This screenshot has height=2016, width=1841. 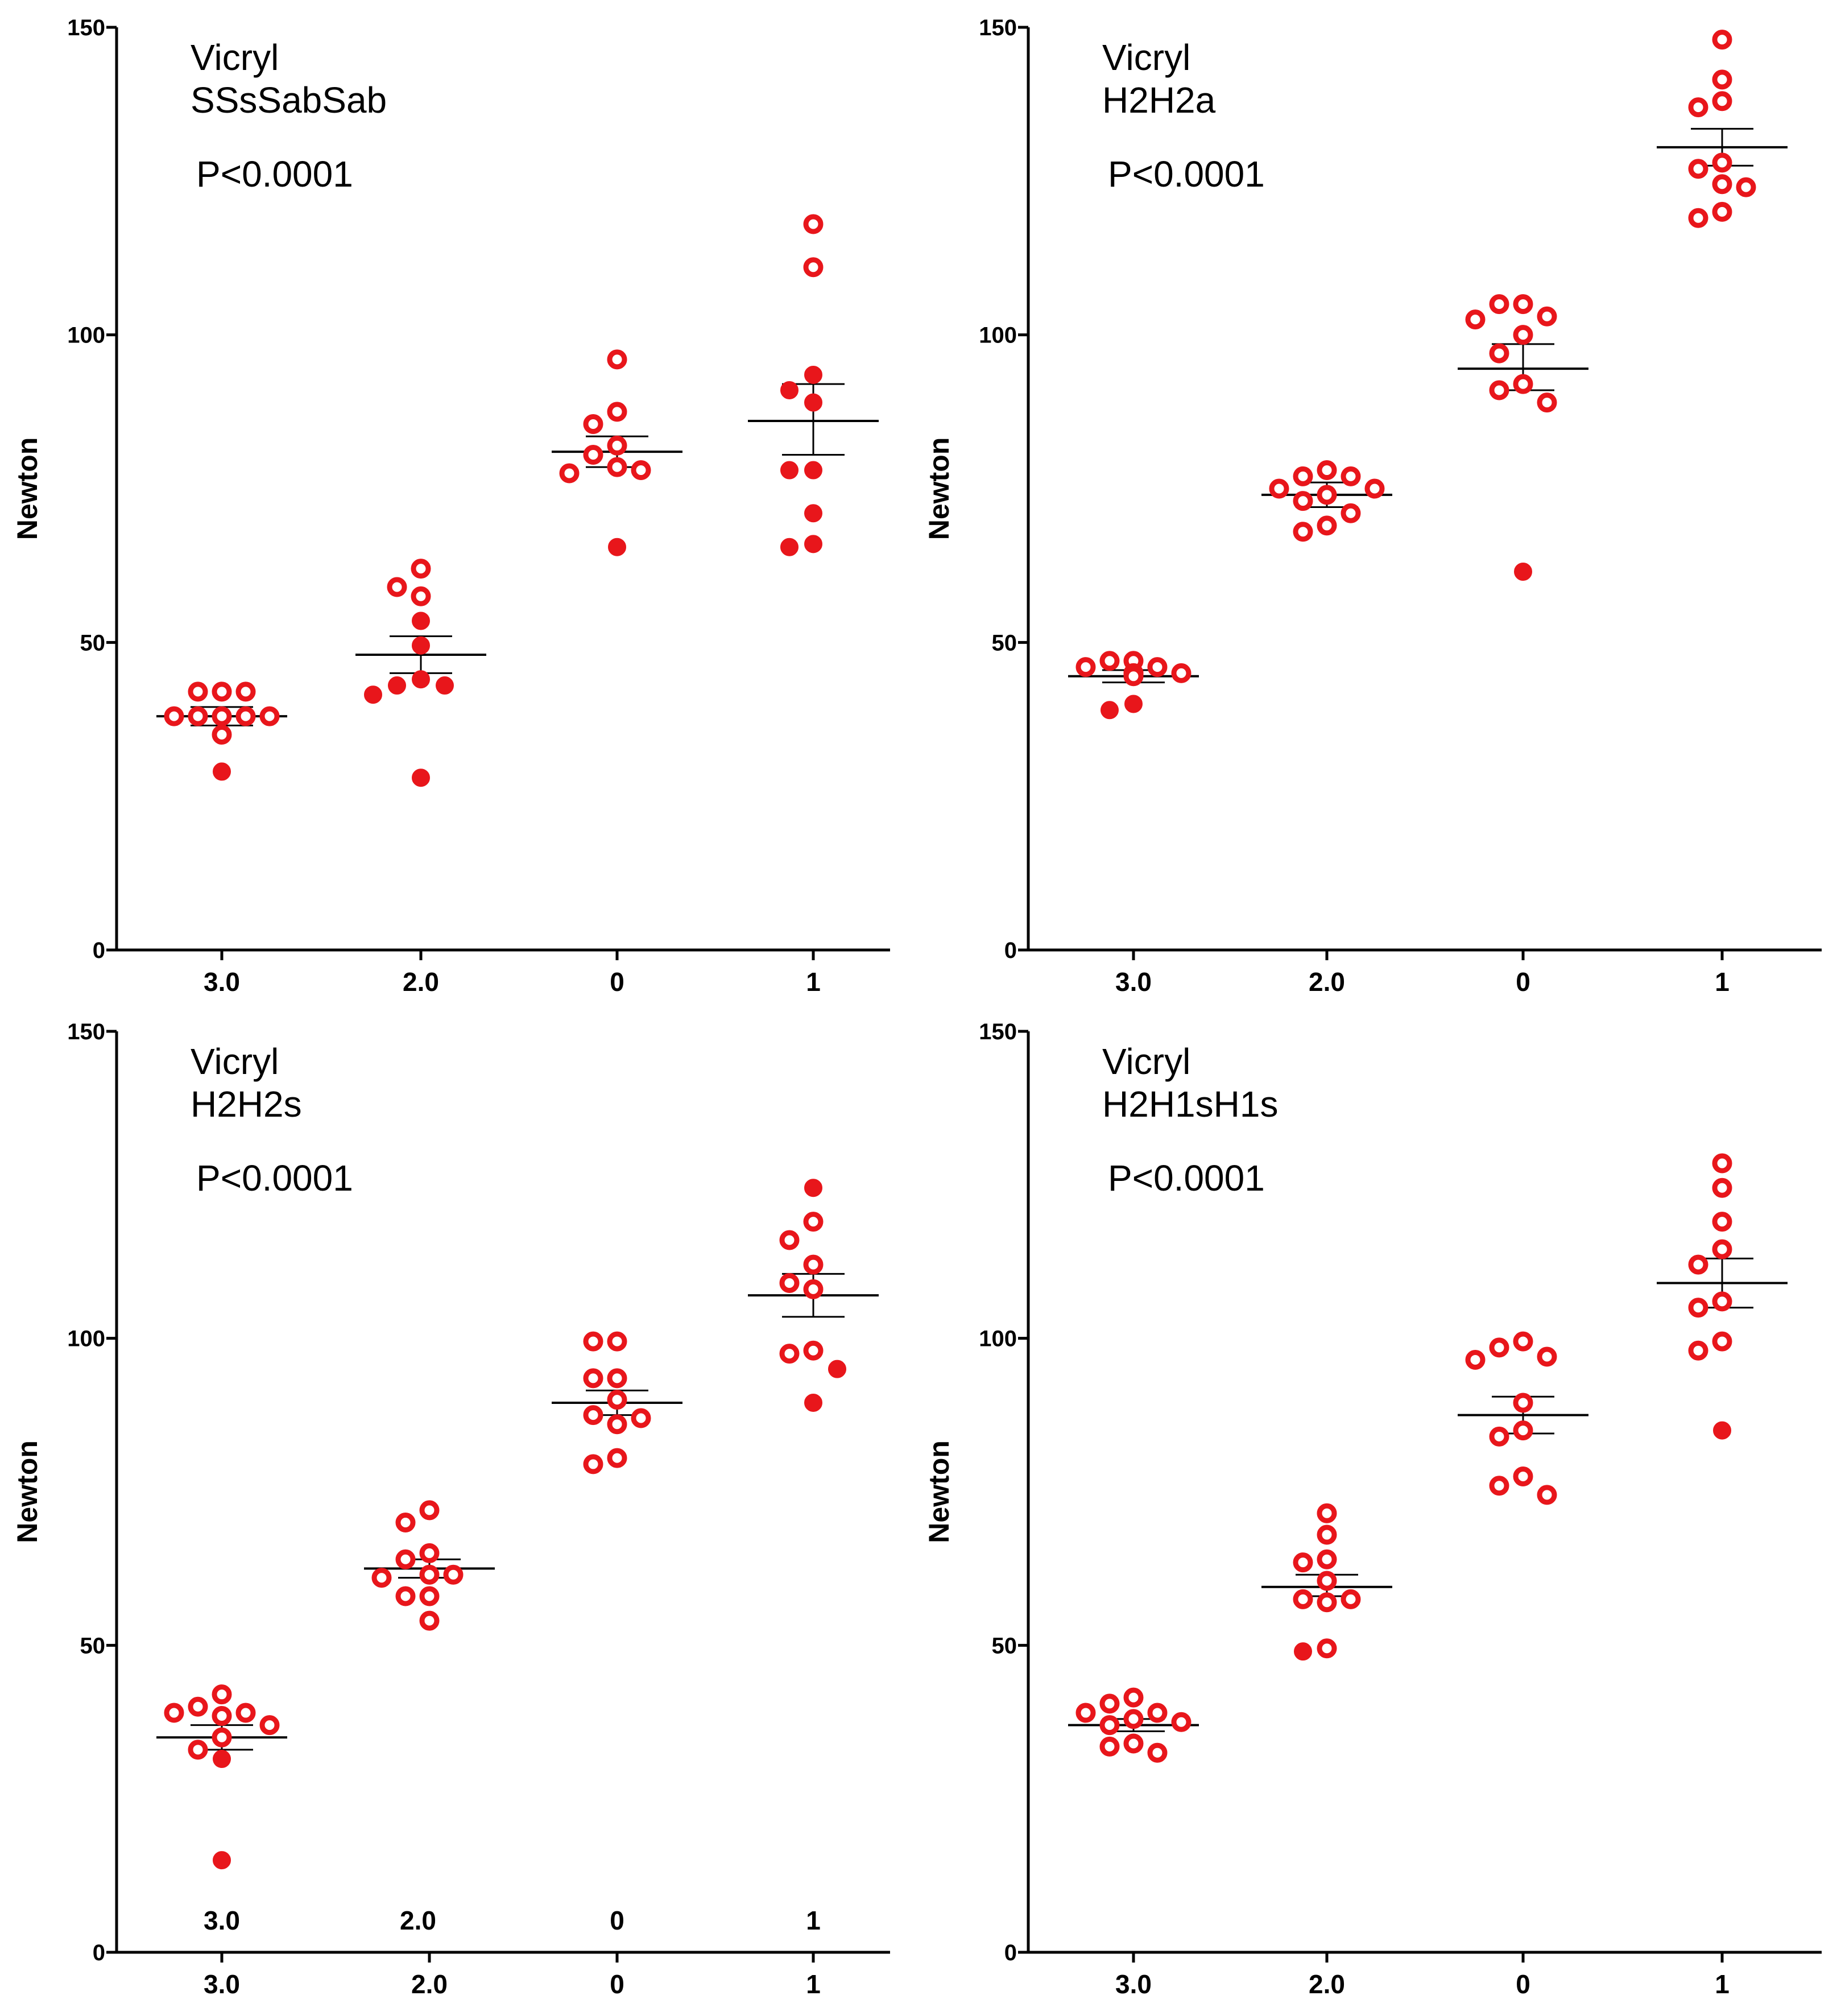 What do you see at coordinates (813, 1920) in the screenshot?
I see `inner-category-label: 1` at bounding box center [813, 1920].